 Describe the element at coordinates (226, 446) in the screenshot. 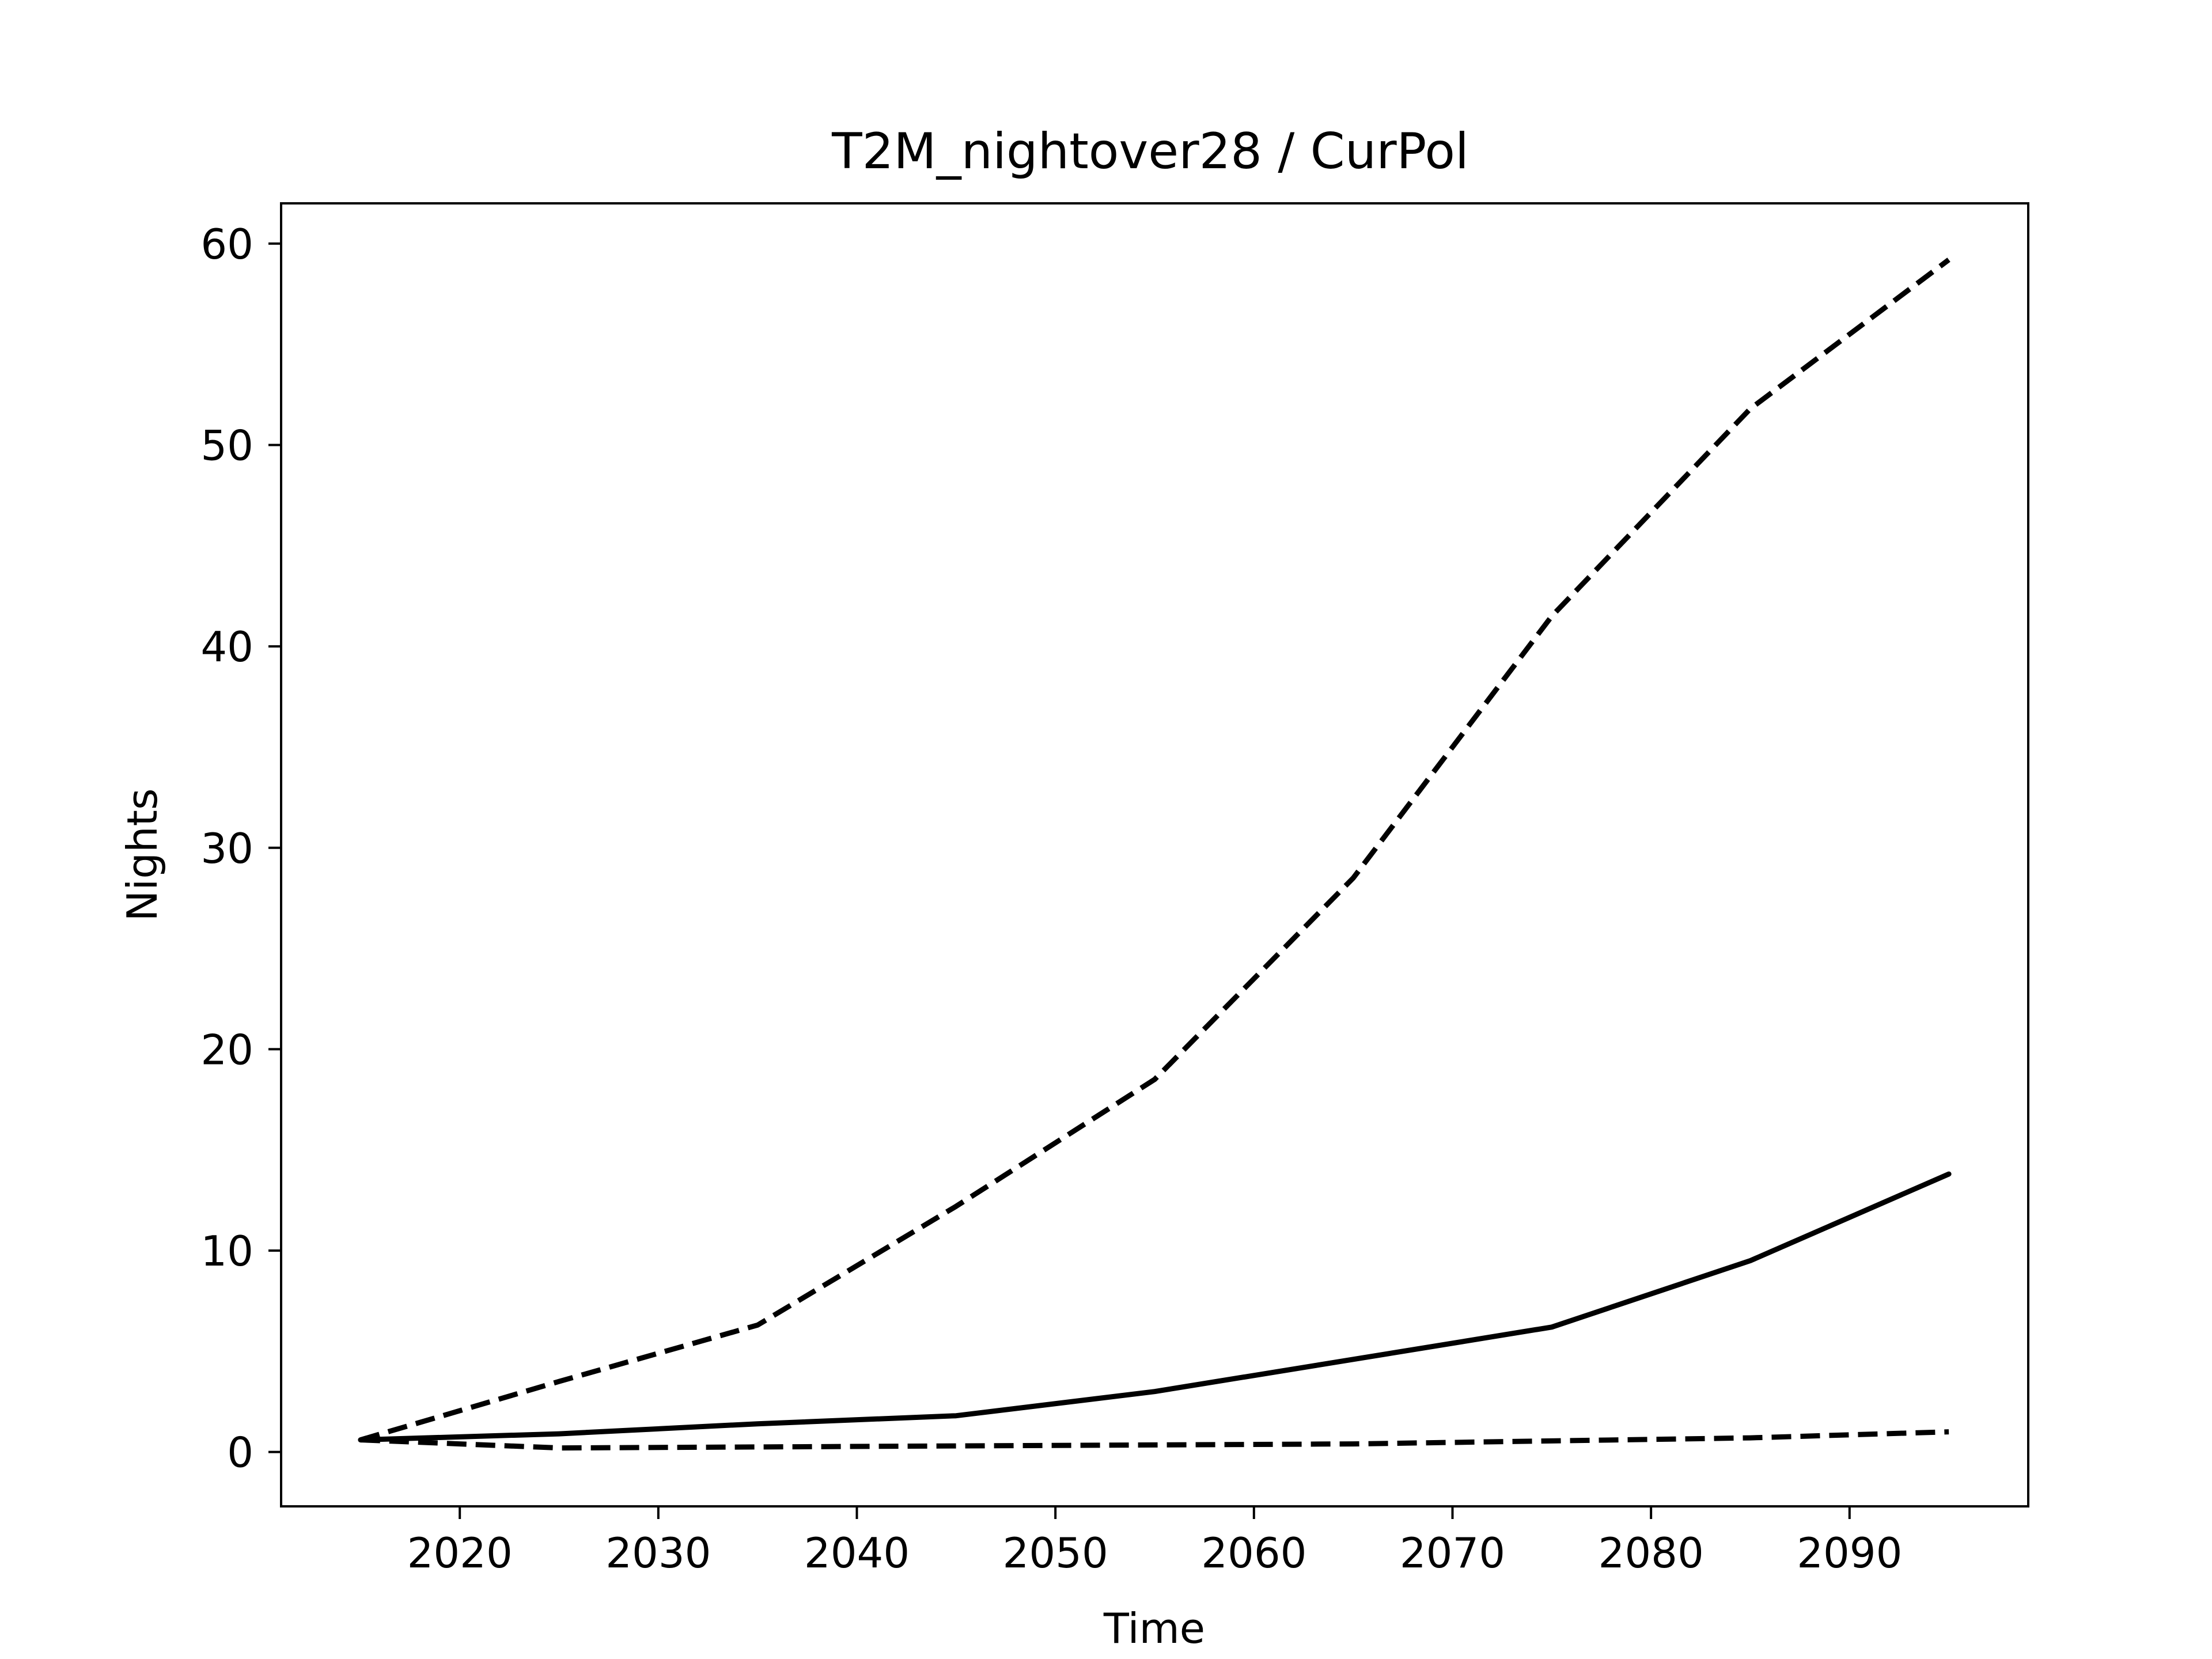

I see `y-tick-label: 50` at that location.